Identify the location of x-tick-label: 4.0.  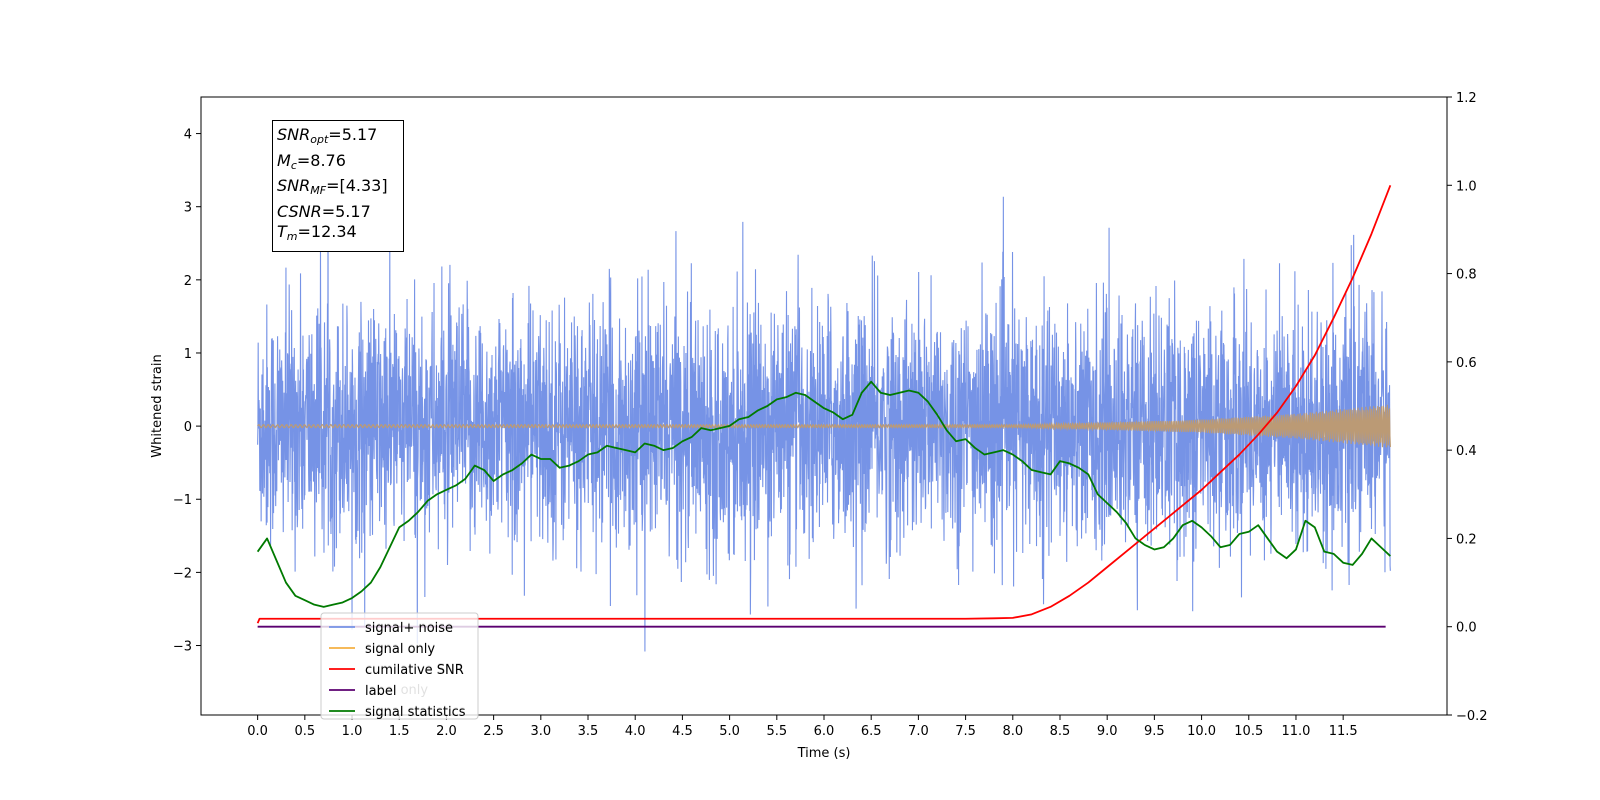
(635, 731).